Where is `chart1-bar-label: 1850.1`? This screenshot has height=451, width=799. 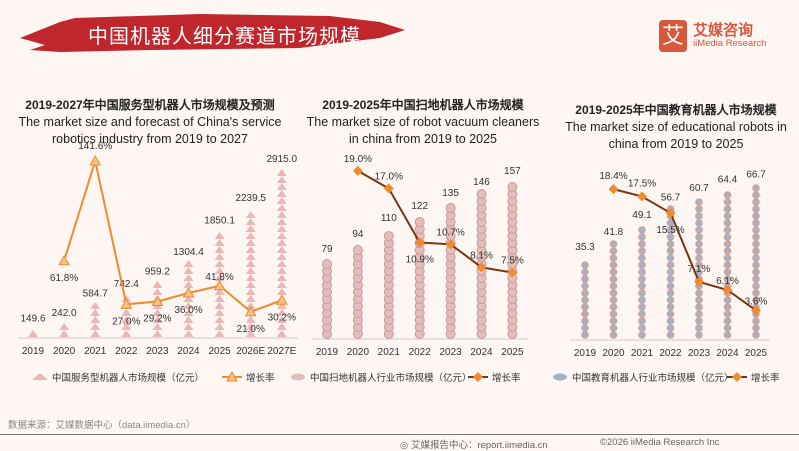 chart1-bar-label: 1850.1 is located at coordinates (219, 220).